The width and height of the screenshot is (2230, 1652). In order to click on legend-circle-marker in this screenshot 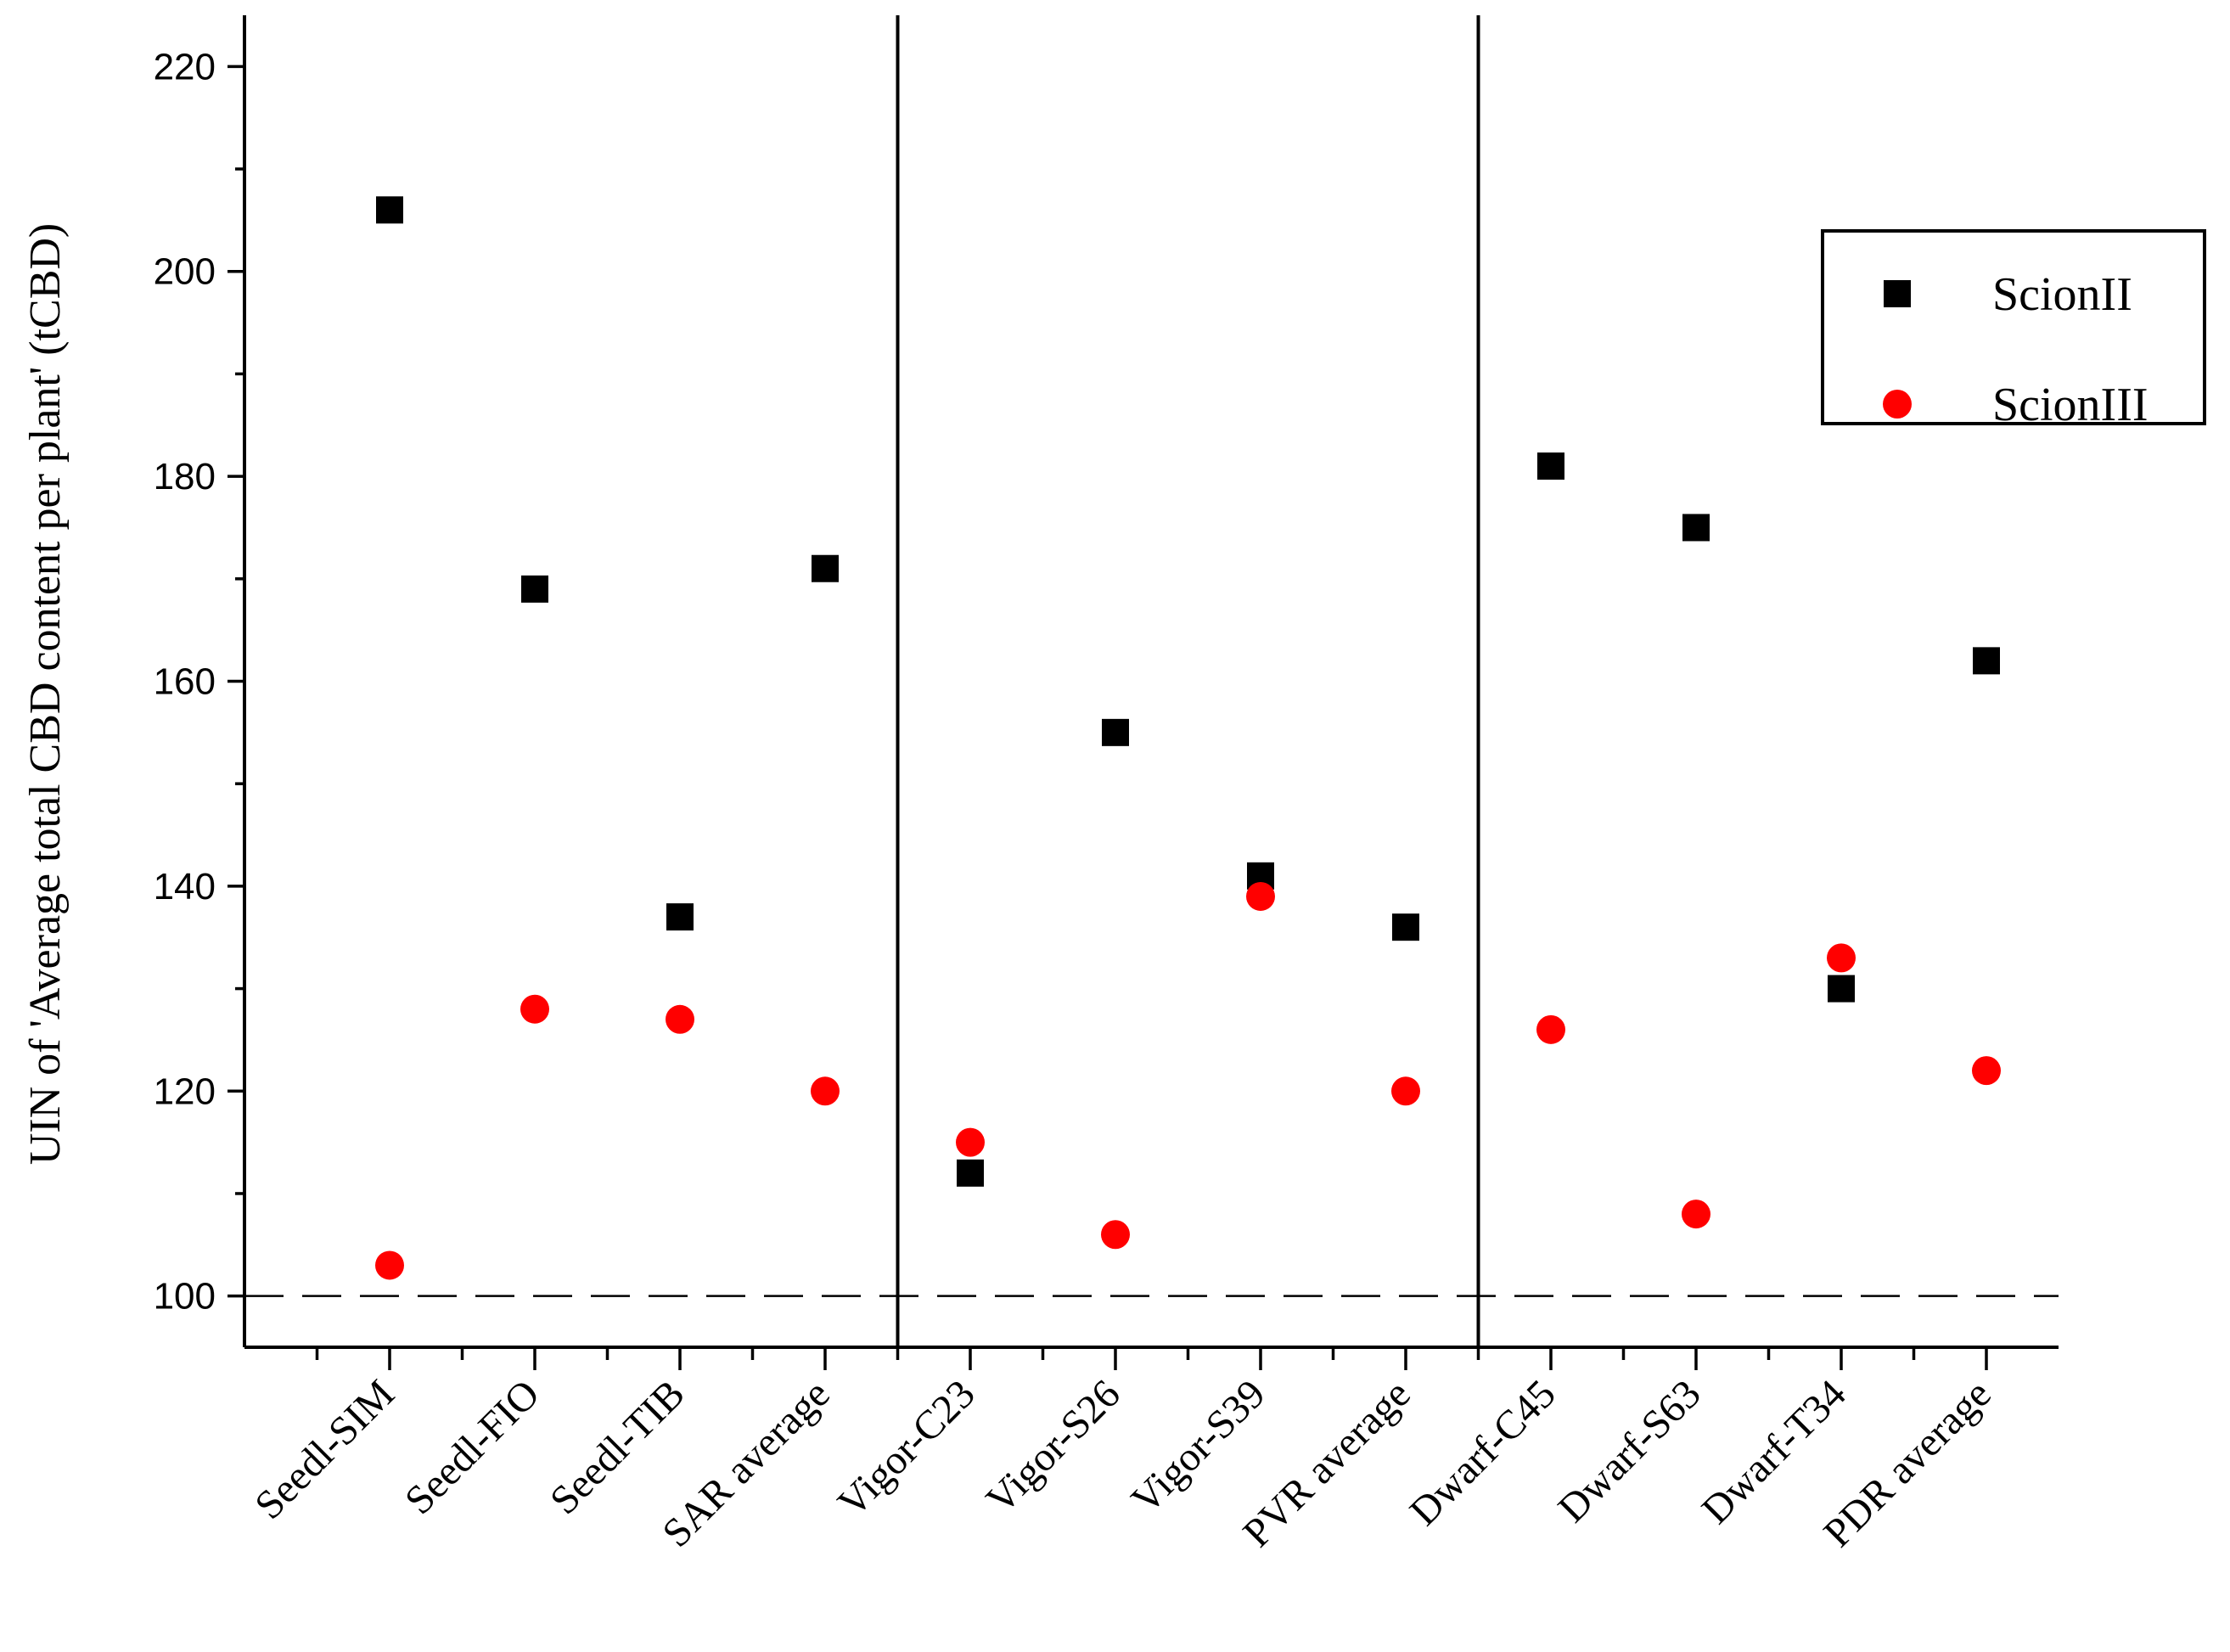, I will do `click(1898, 404)`.